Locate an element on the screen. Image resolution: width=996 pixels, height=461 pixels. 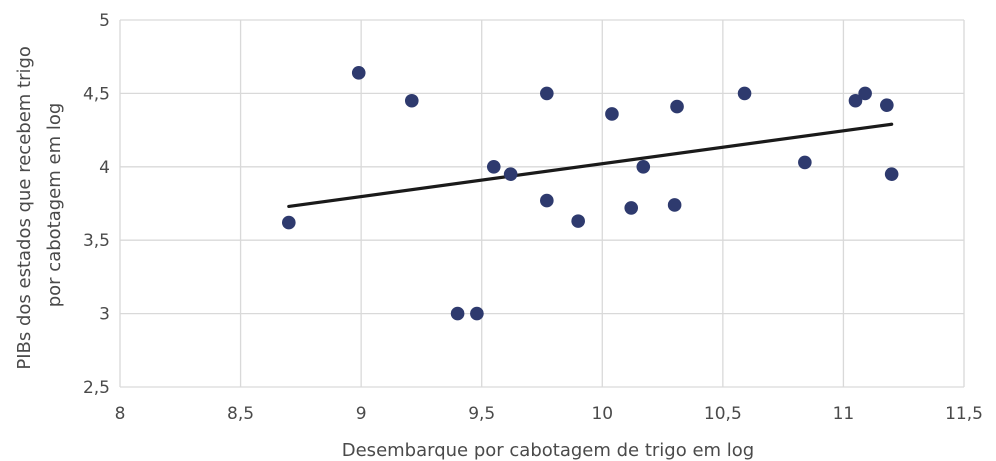
y-tick-label: 3 is located at coordinates (104, 315).